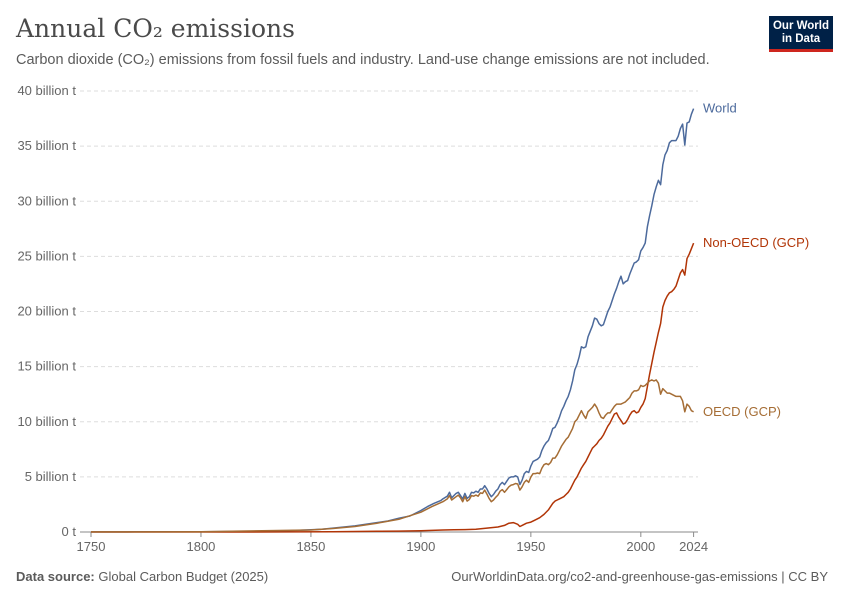 This screenshot has height=600, width=850. I want to click on data-source-label: Data source:, so click(55, 576).